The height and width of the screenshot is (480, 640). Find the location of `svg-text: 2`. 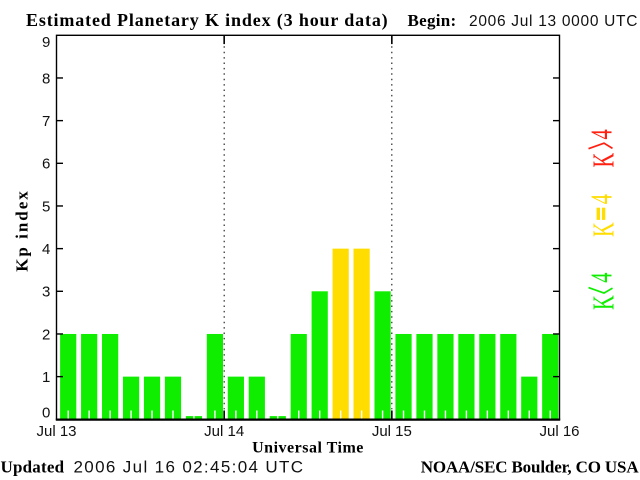

svg-text: 2 is located at coordinates (46, 334).